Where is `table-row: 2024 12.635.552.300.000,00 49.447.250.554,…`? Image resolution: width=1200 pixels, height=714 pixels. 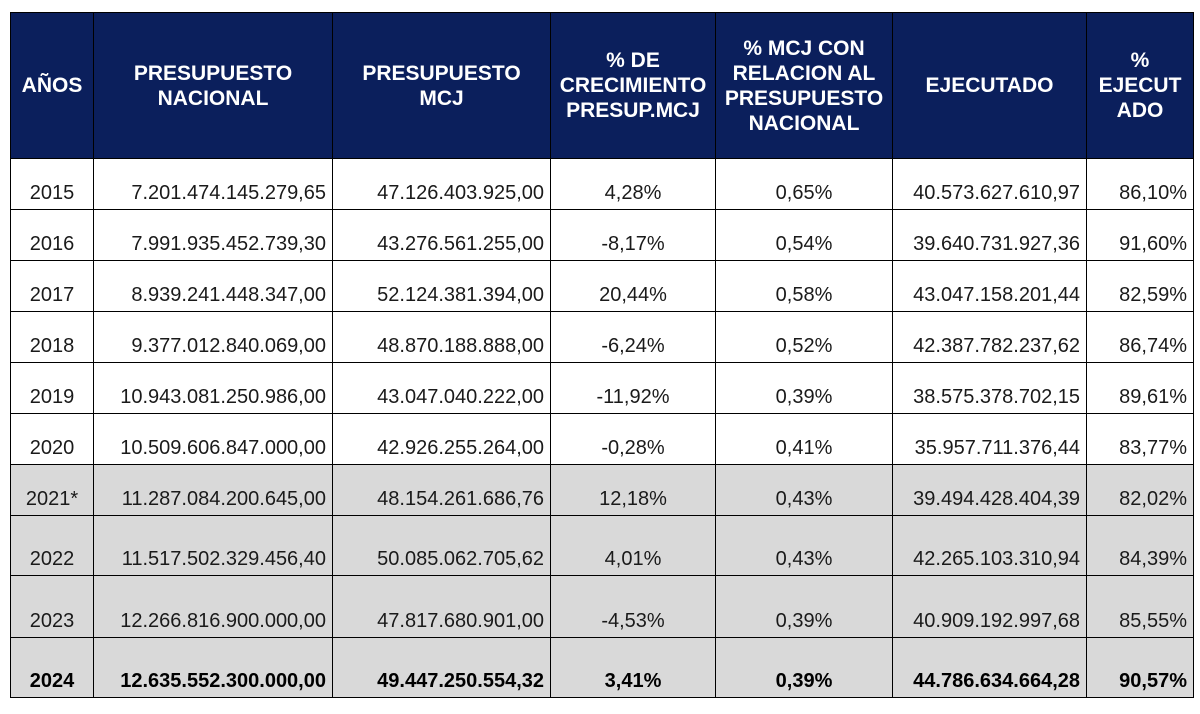 table-row: 2024 12.635.552.300.000,00 49.447.250.554,… is located at coordinates (602, 667).